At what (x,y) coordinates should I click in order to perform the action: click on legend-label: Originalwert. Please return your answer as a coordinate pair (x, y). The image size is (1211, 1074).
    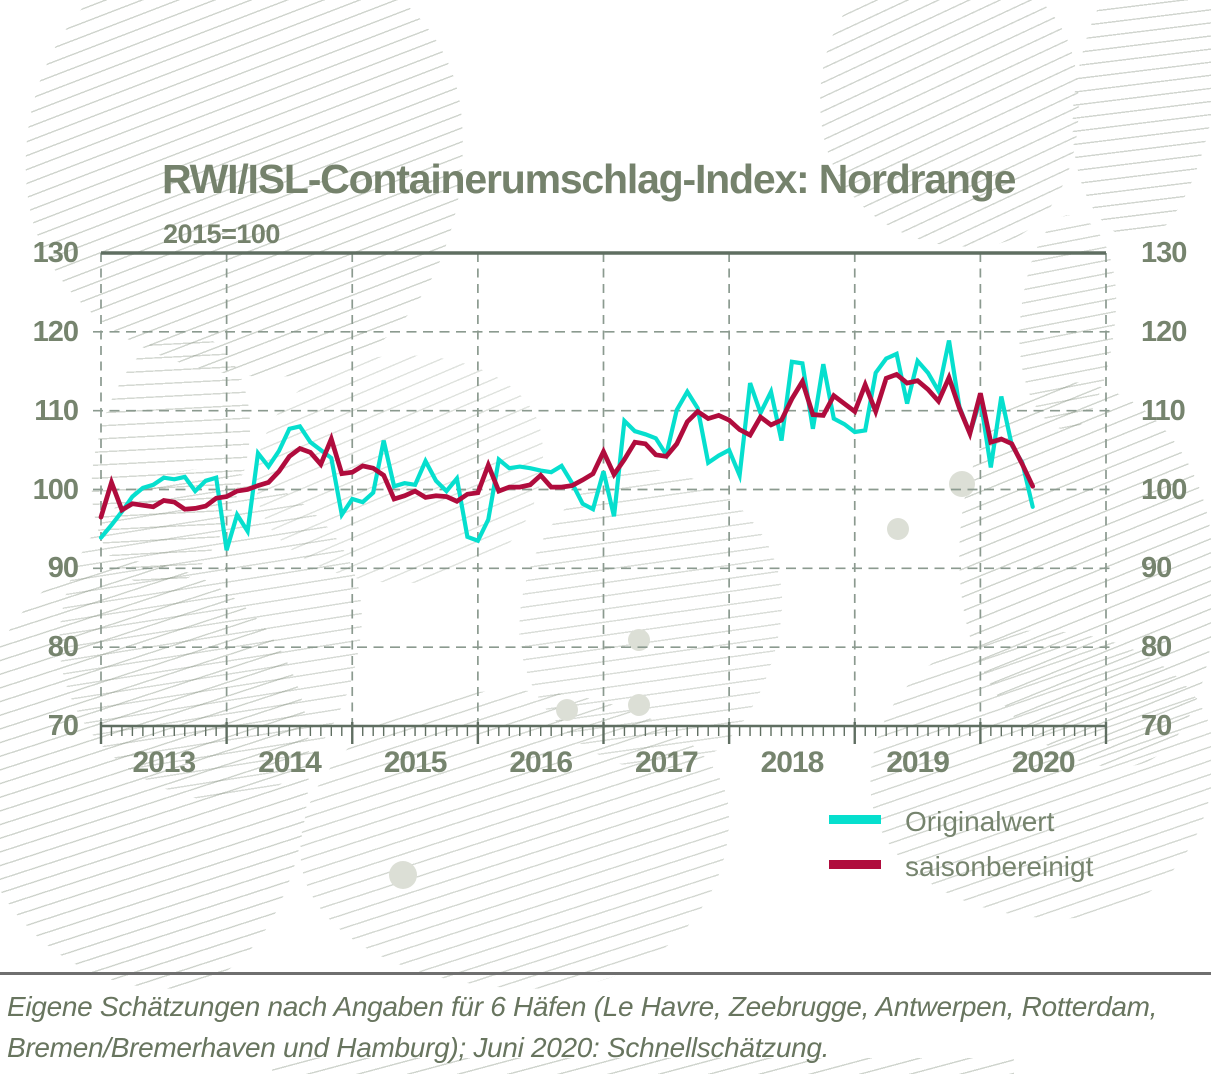
    Looking at the image, I should click on (980, 821).